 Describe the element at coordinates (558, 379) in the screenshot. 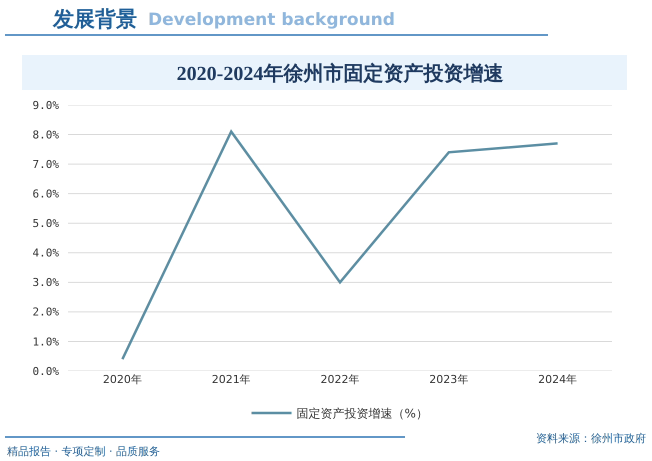

I see `x-tick-label: 2024年` at that location.